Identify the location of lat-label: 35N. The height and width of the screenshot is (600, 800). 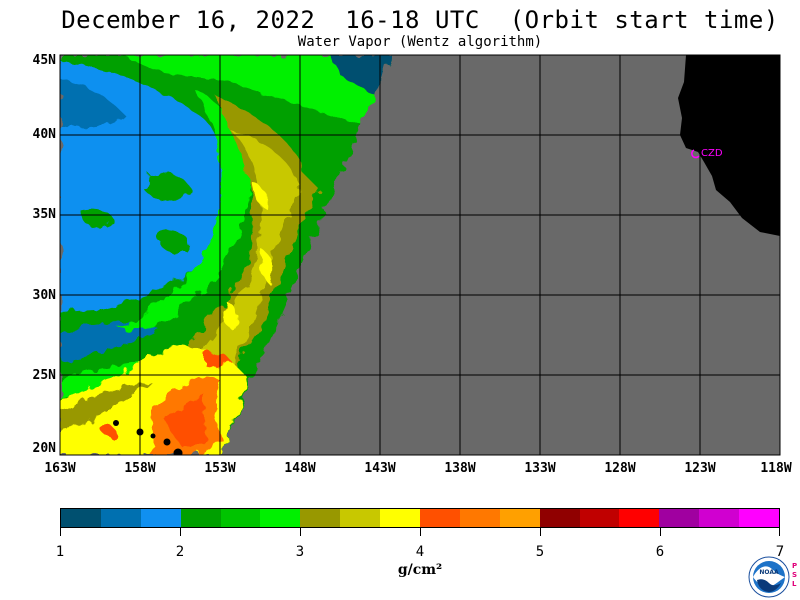
(44, 214).